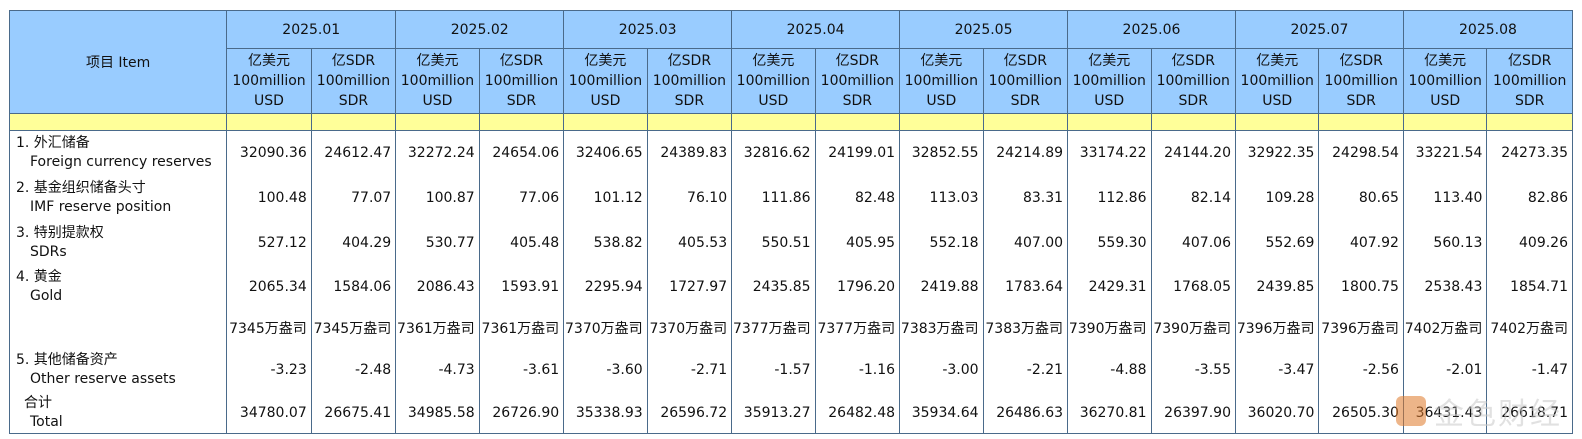 The width and height of the screenshot is (1582, 439). What do you see at coordinates (857, 152) in the screenshot?
I see `value-cell: 24199.01` at bounding box center [857, 152].